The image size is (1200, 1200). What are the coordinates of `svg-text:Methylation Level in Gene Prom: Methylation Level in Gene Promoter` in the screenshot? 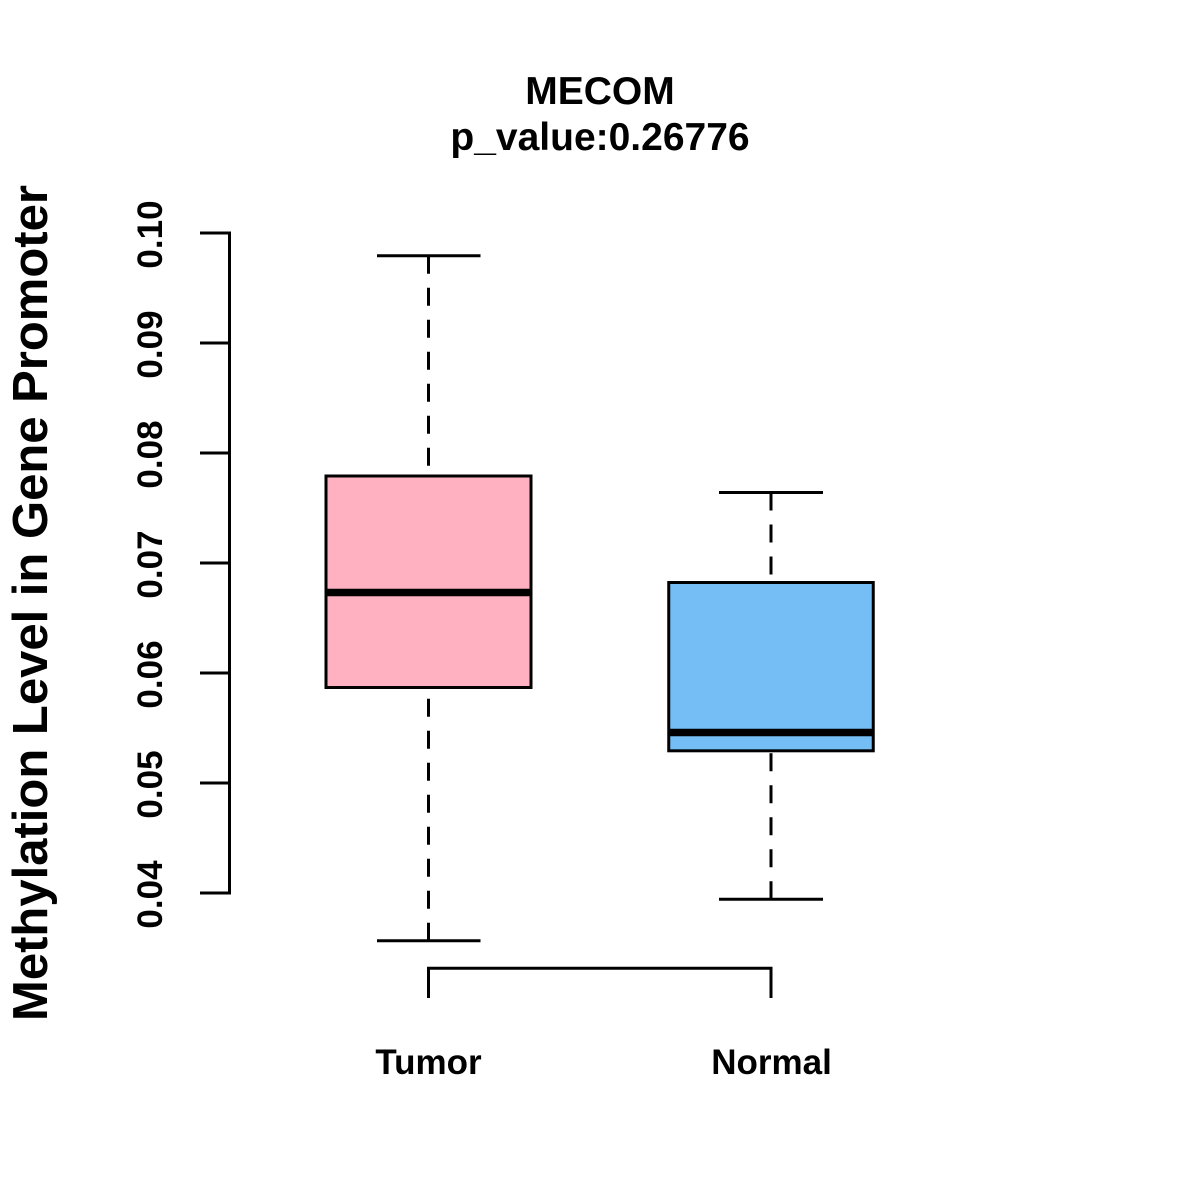 It's located at (31, 603).